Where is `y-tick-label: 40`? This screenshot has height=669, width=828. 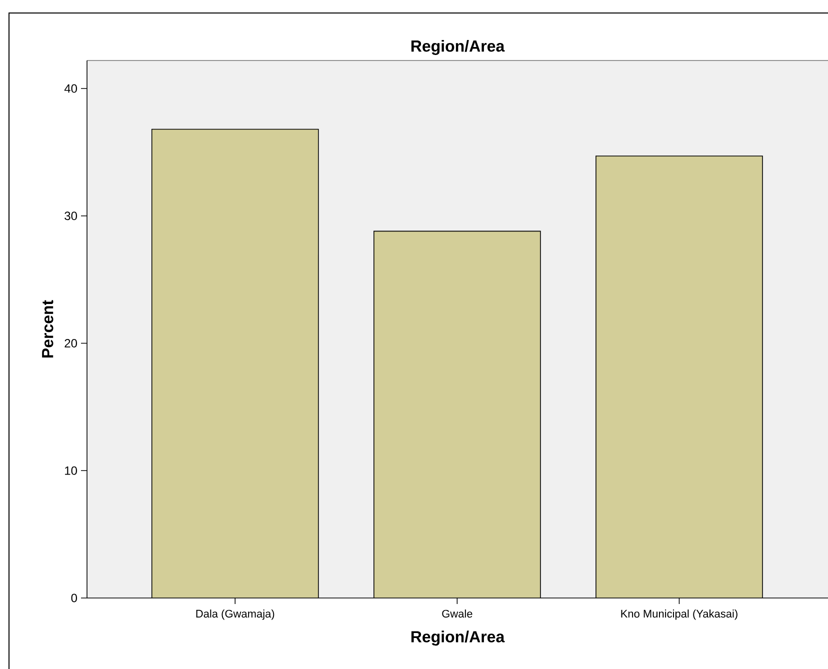 y-tick-label: 40 is located at coordinates (71, 88).